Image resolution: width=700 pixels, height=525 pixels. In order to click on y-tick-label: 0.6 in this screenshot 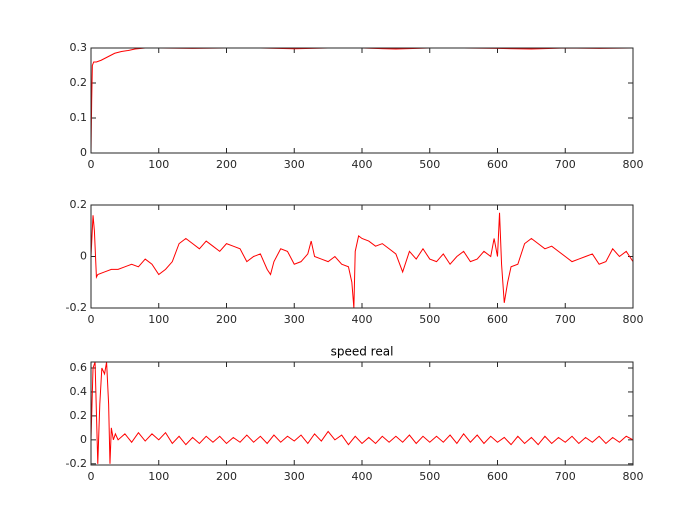, I will do `click(79, 367)`.